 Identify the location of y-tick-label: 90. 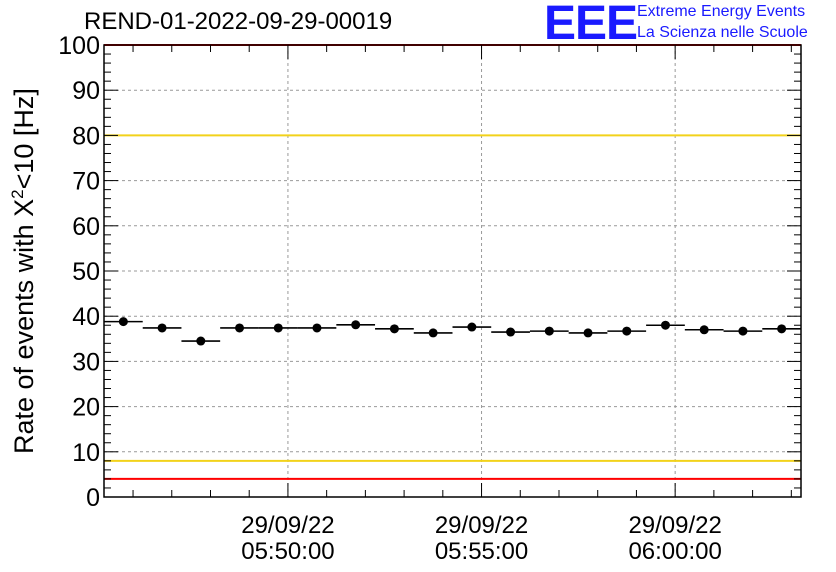
(86, 91).